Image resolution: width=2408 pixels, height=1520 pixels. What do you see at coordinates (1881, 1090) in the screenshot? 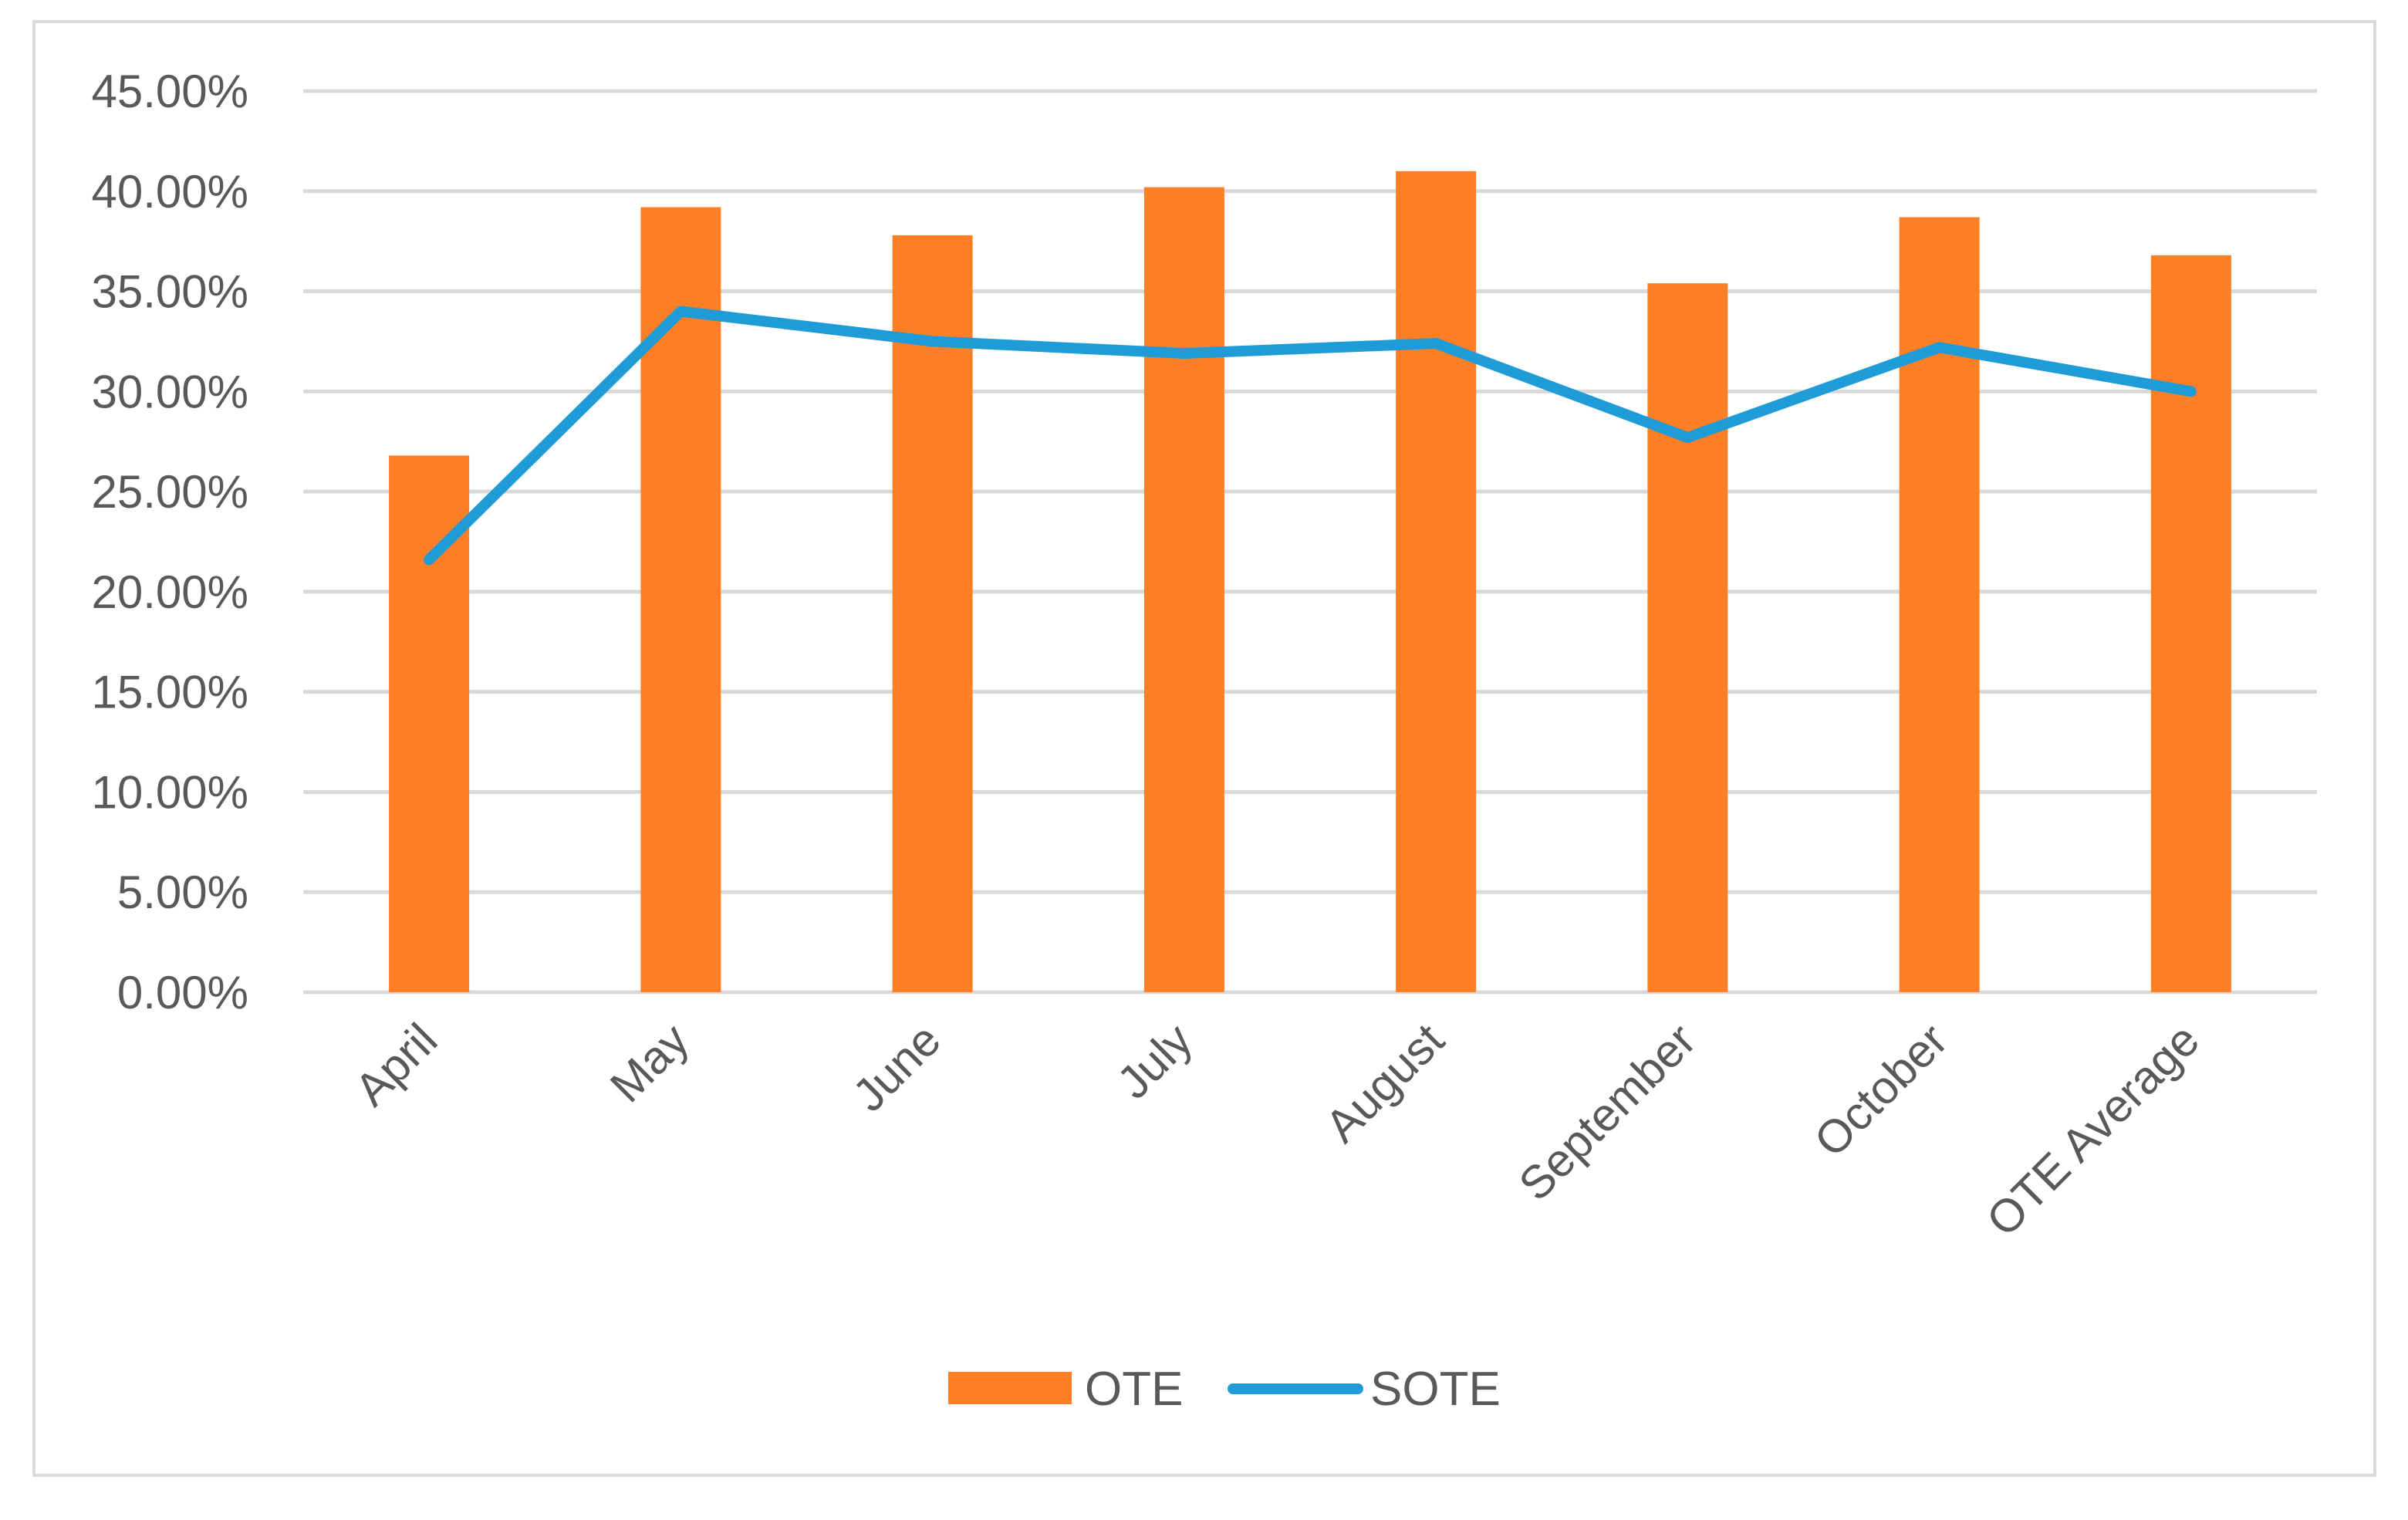
I see `x-tick-label: October` at bounding box center [1881, 1090].